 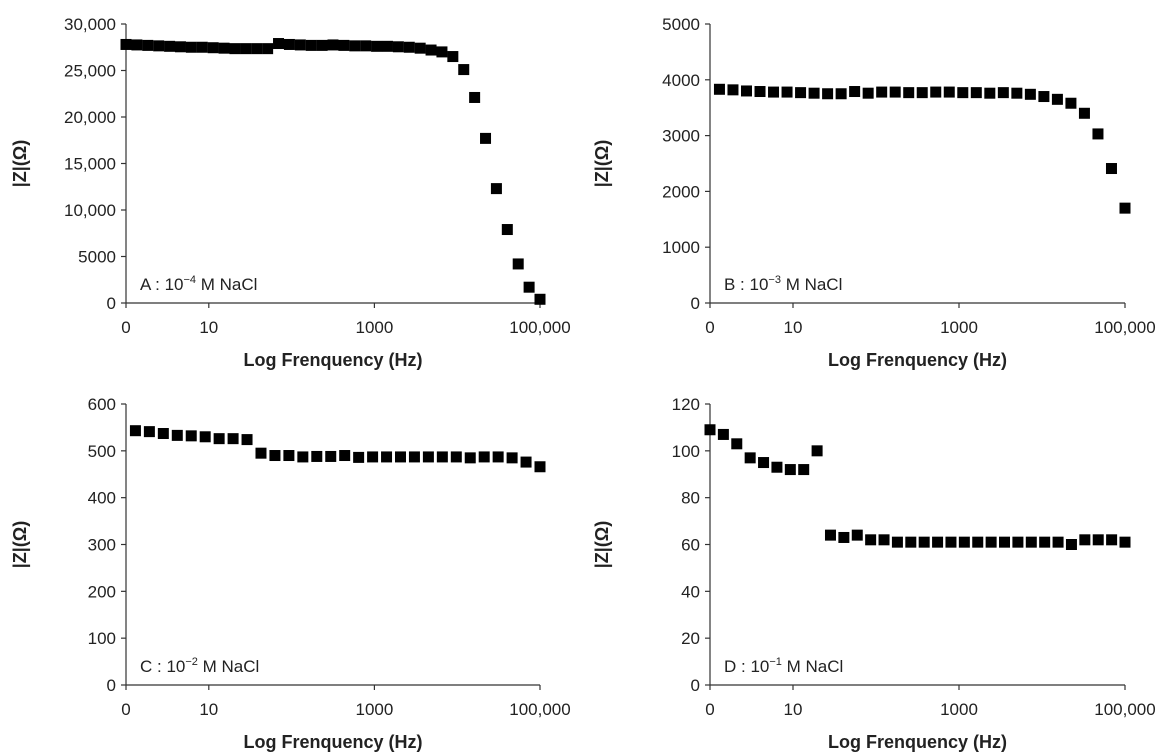 I want to click on y-tick-label: 100, so click(x=686, y=451).